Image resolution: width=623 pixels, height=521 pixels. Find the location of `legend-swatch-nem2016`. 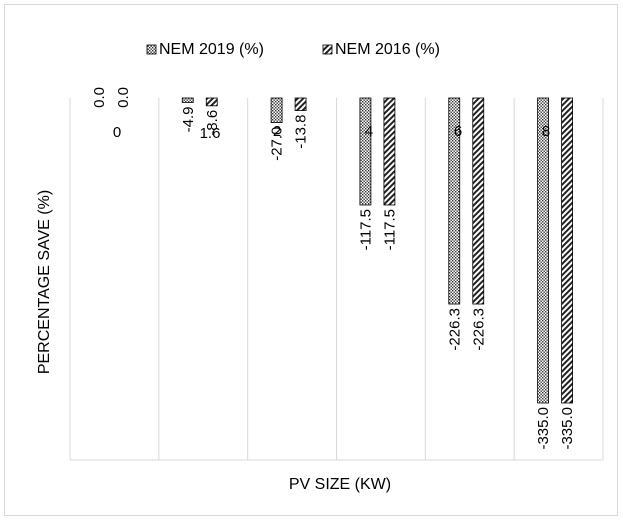

legend-swatch-nem2016 is located at coordinates (327, 49).